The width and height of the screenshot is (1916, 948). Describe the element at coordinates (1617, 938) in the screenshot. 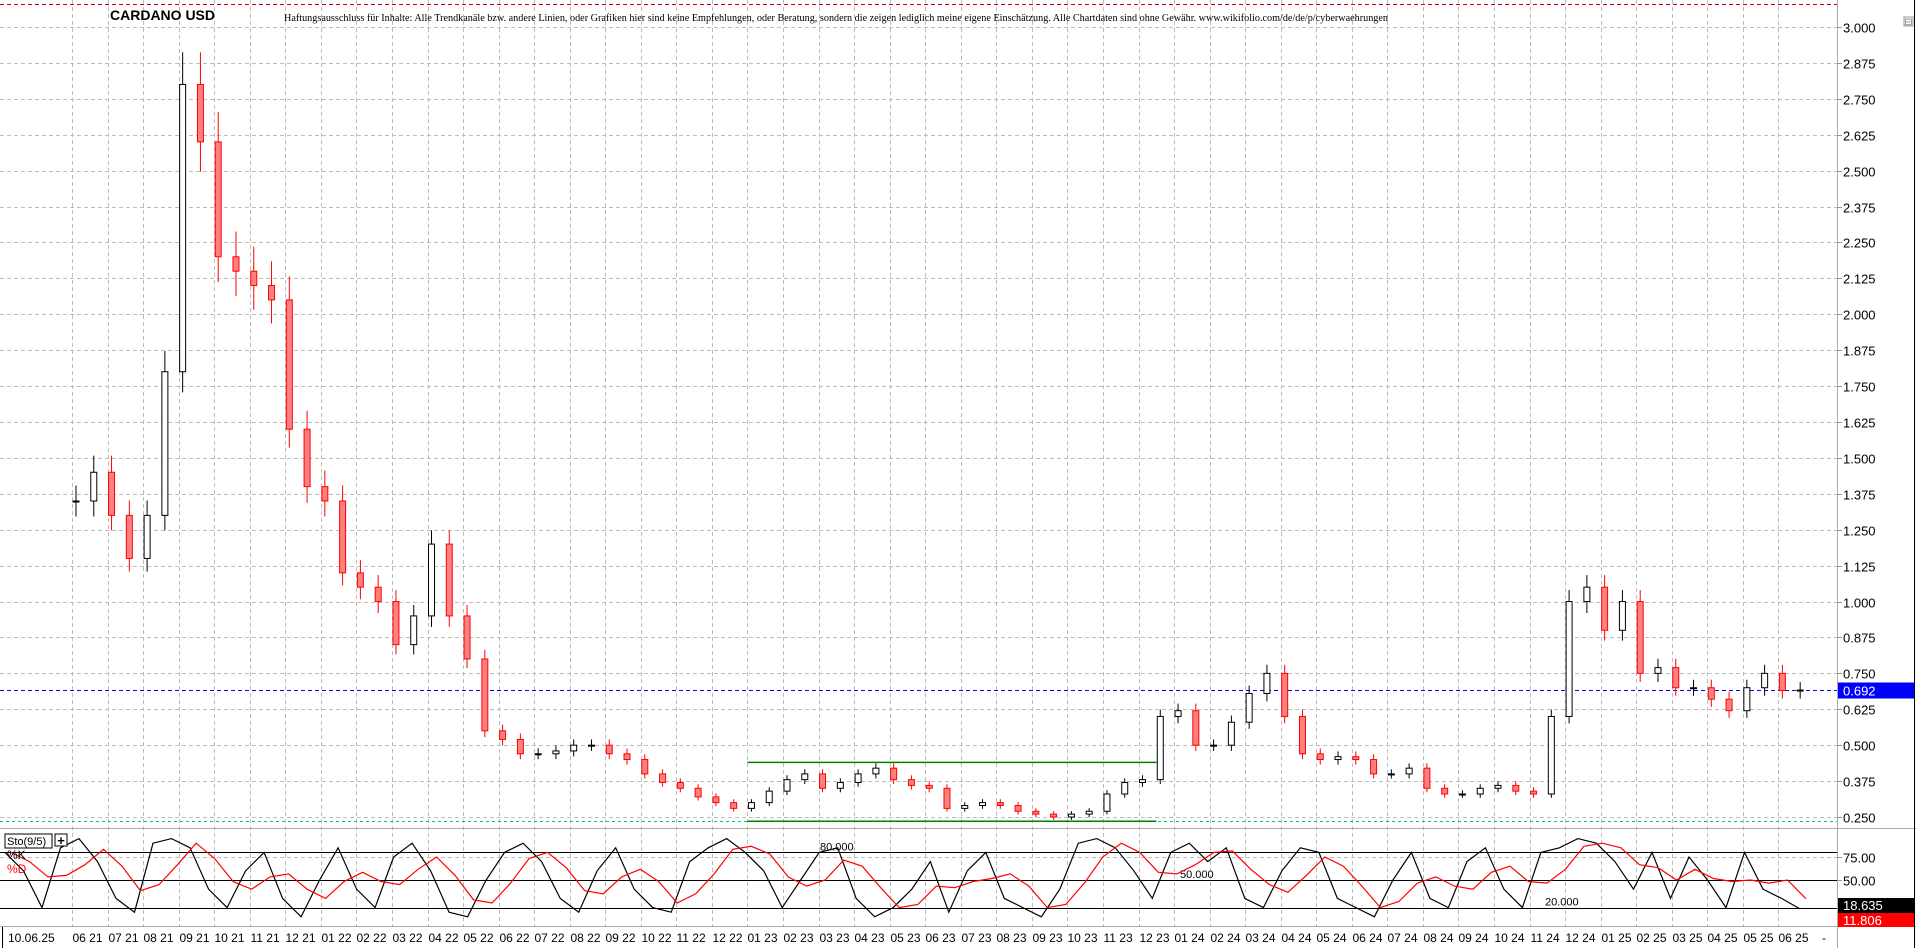

I see `time-tick-label: 01 25` at that location.